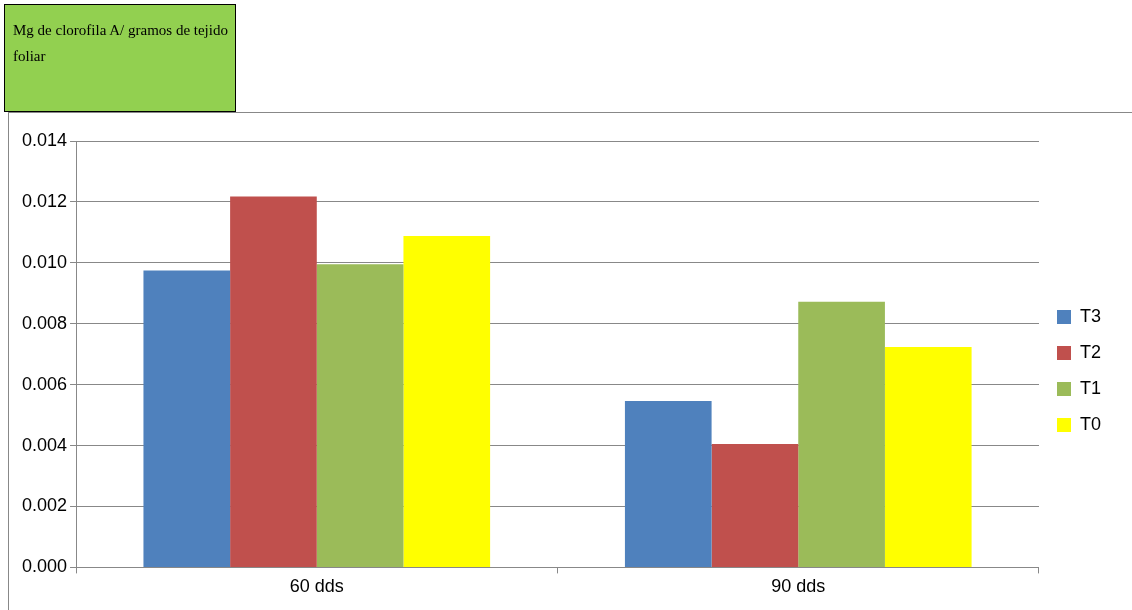 This screenshot has height=610, width=1132. What do you see at coordinates (45, 383) in the screenshot?
I see `y-tick-label: 0.006` at bounding box center [45, 383].